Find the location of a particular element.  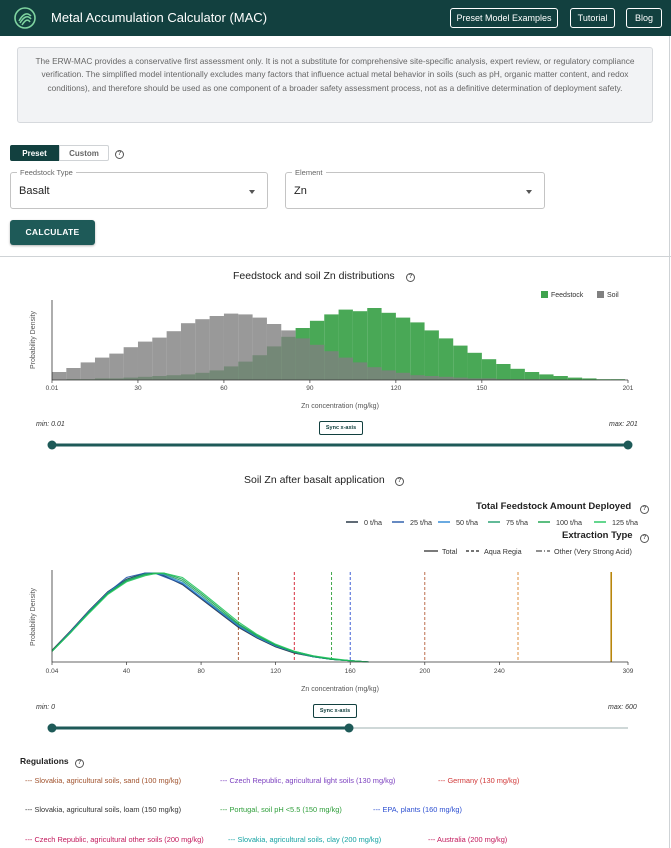

chart1-title: Feedstock and soil Zn distributions is located at coordinates (314, 276).